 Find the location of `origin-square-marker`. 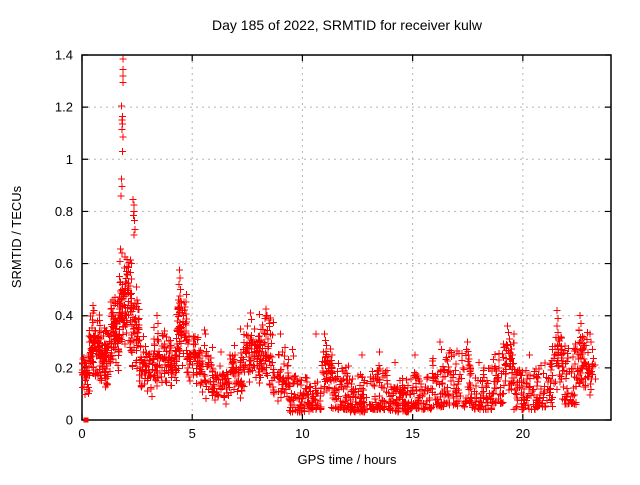

origin-square-marker is located at coordinates (86, 420).